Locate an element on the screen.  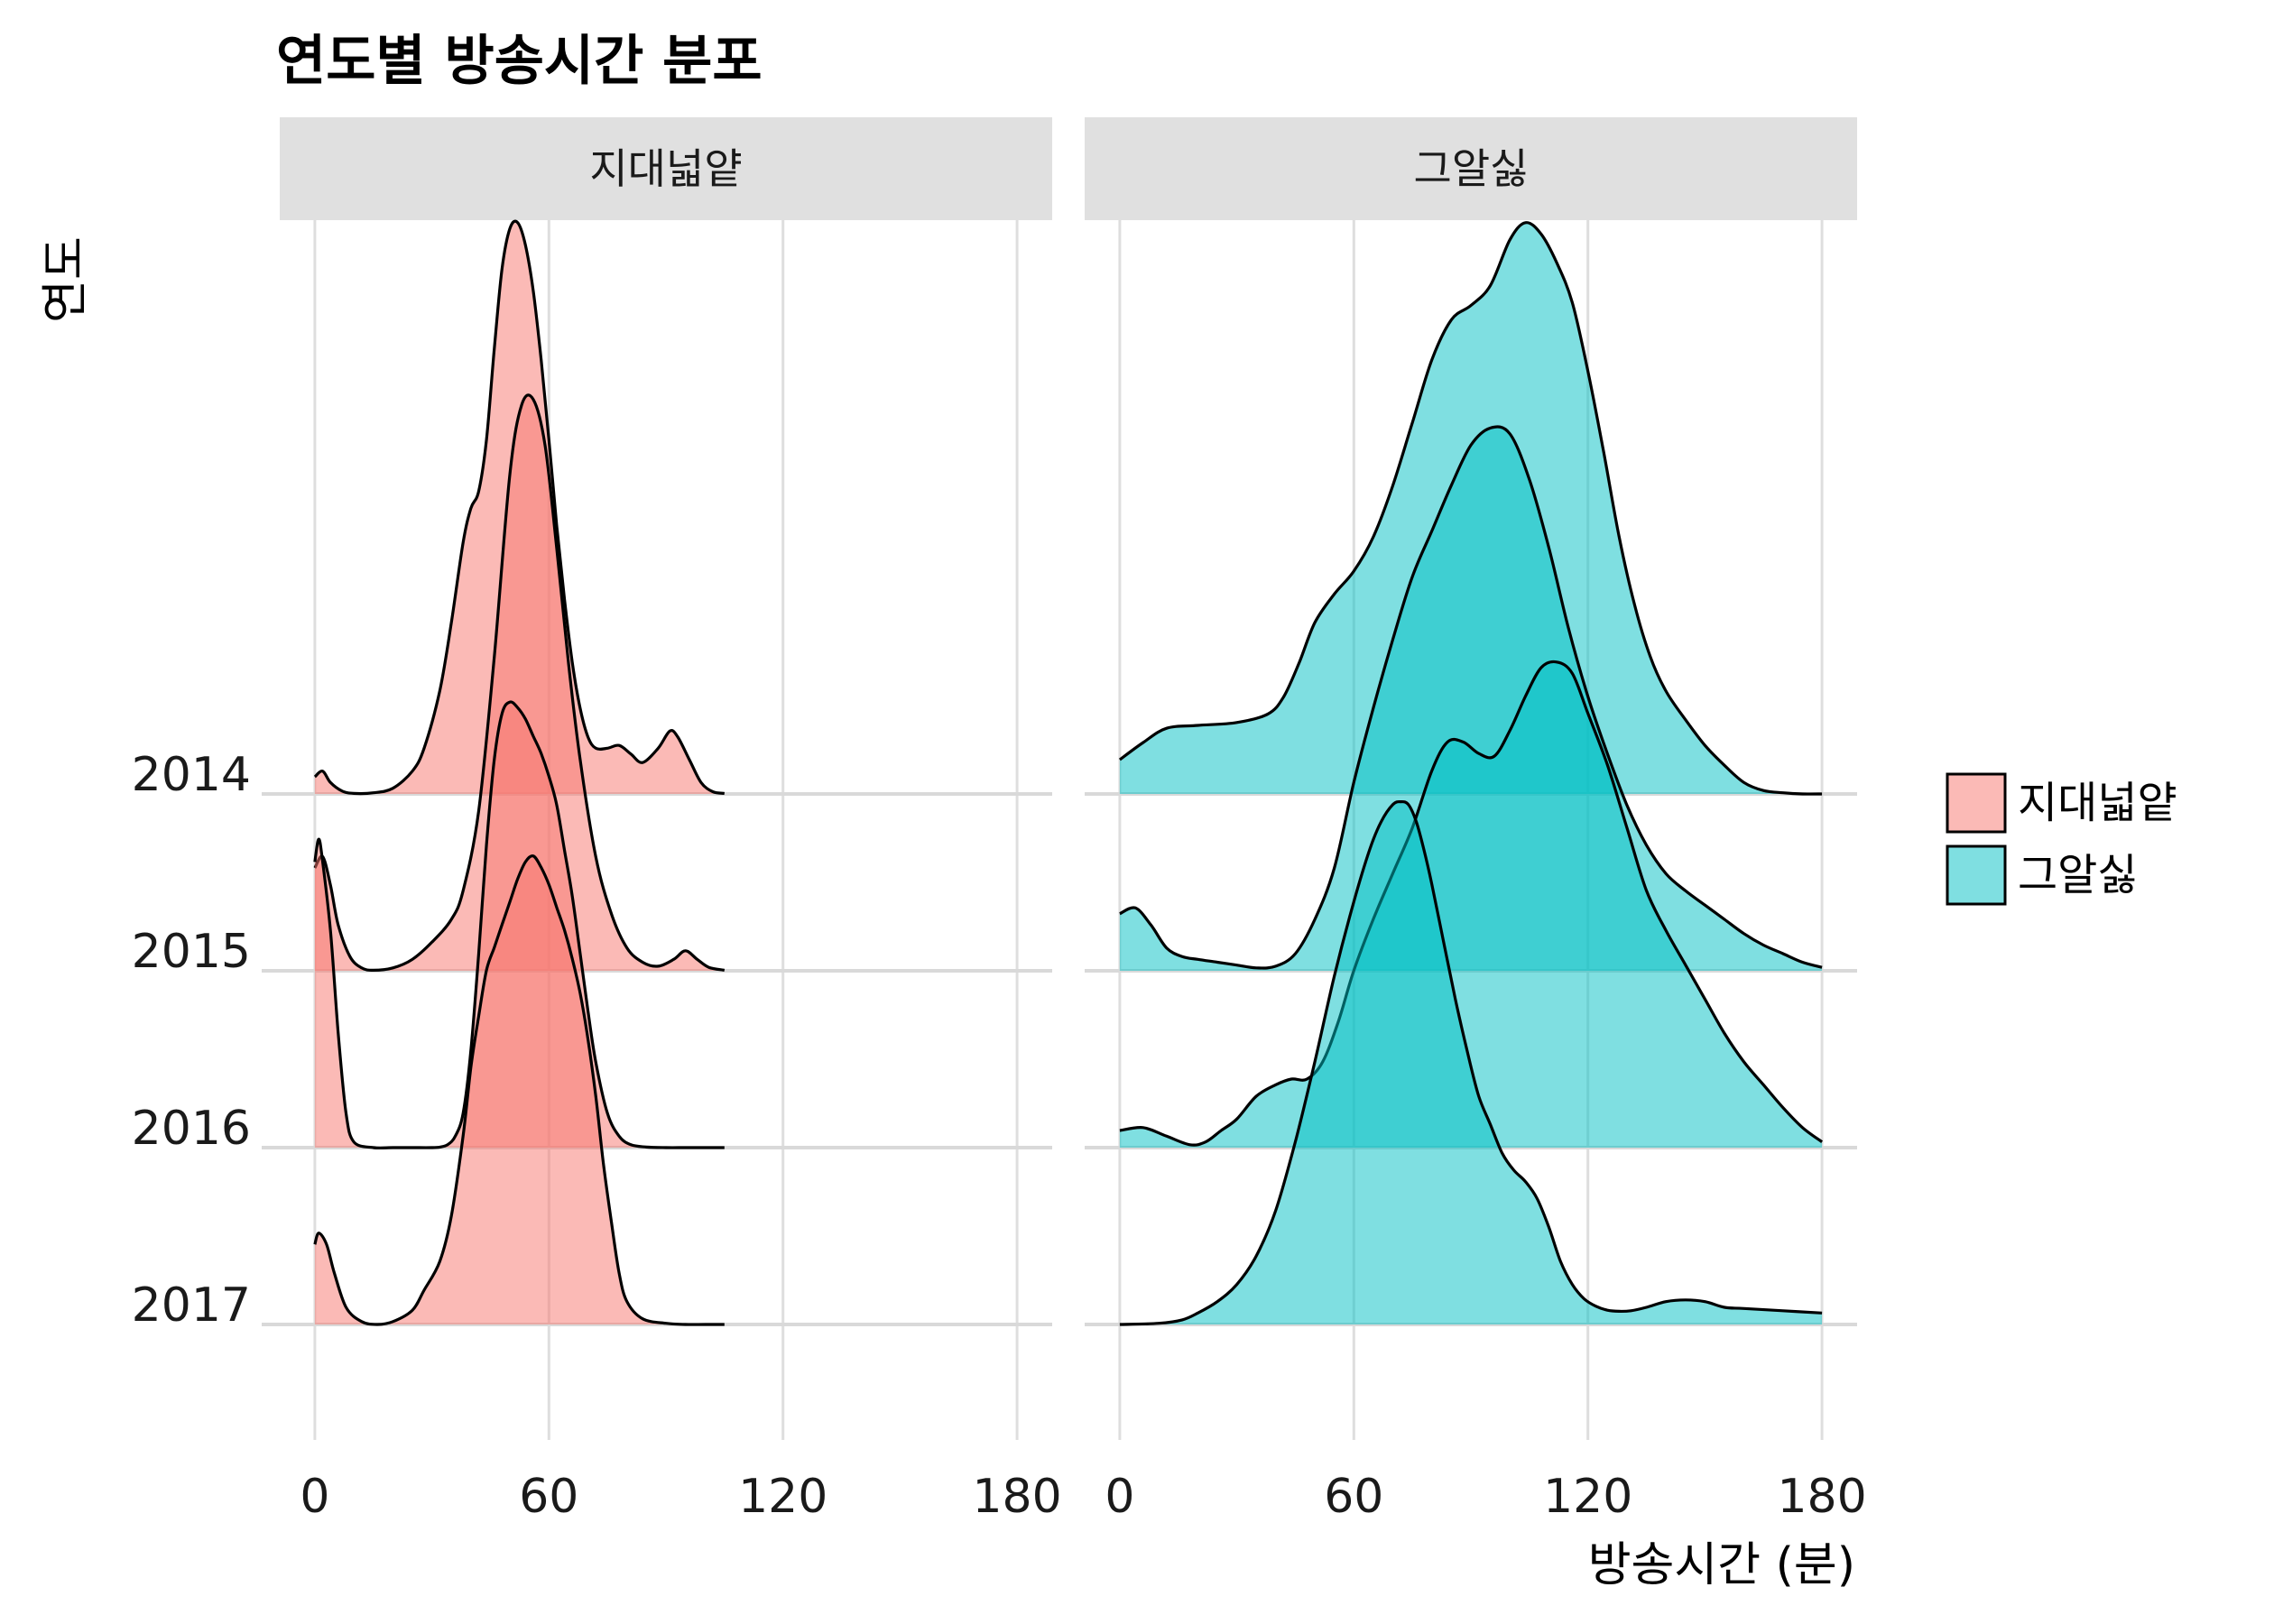
y-axis-title: 연도 is located at coordinates (66, 280).